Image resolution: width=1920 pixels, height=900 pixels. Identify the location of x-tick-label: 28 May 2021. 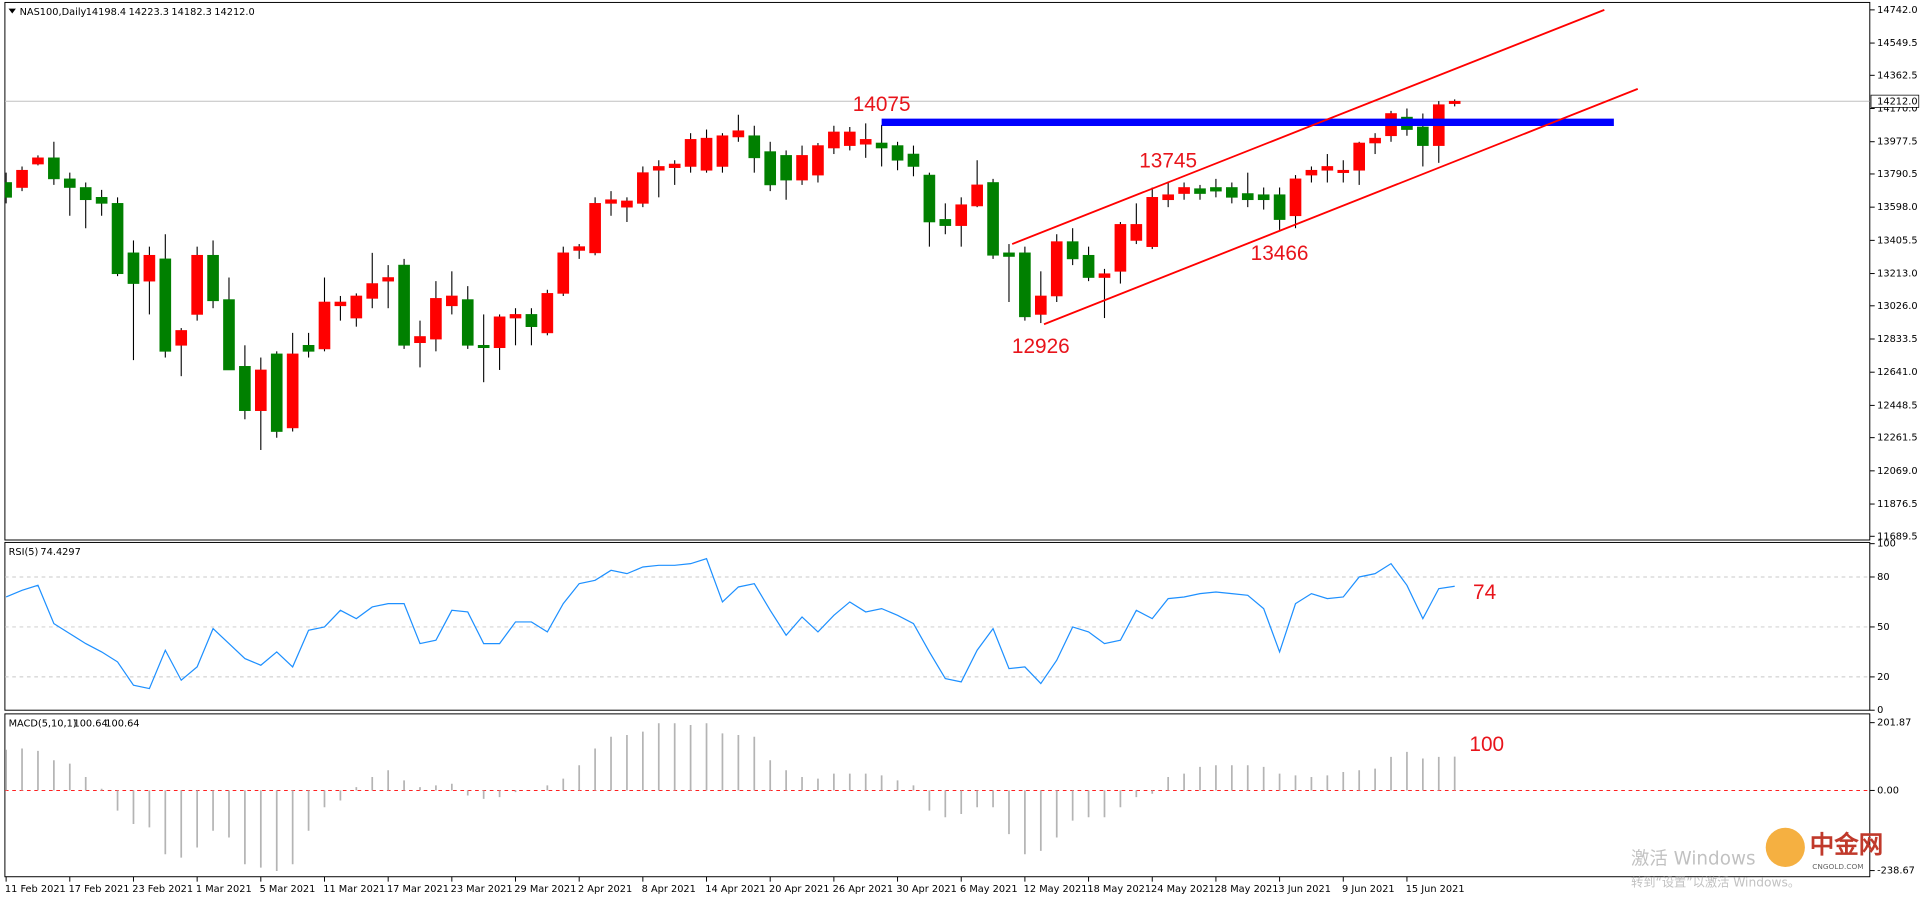
(1247, 889).